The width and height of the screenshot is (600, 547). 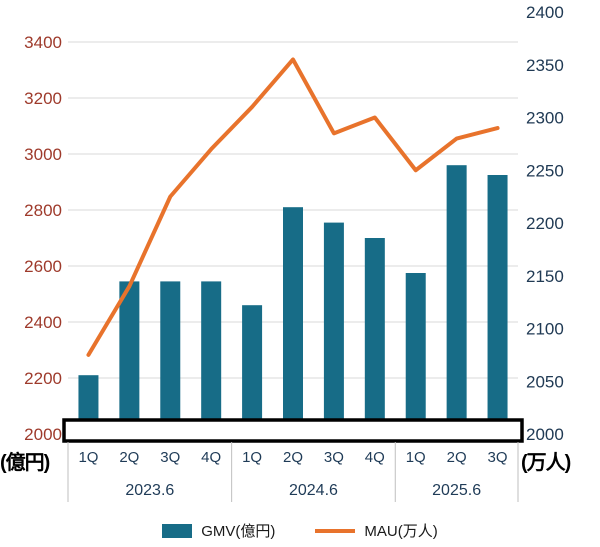 I want to click on right-axis-tick: 2150, so click(x=545, y=276).